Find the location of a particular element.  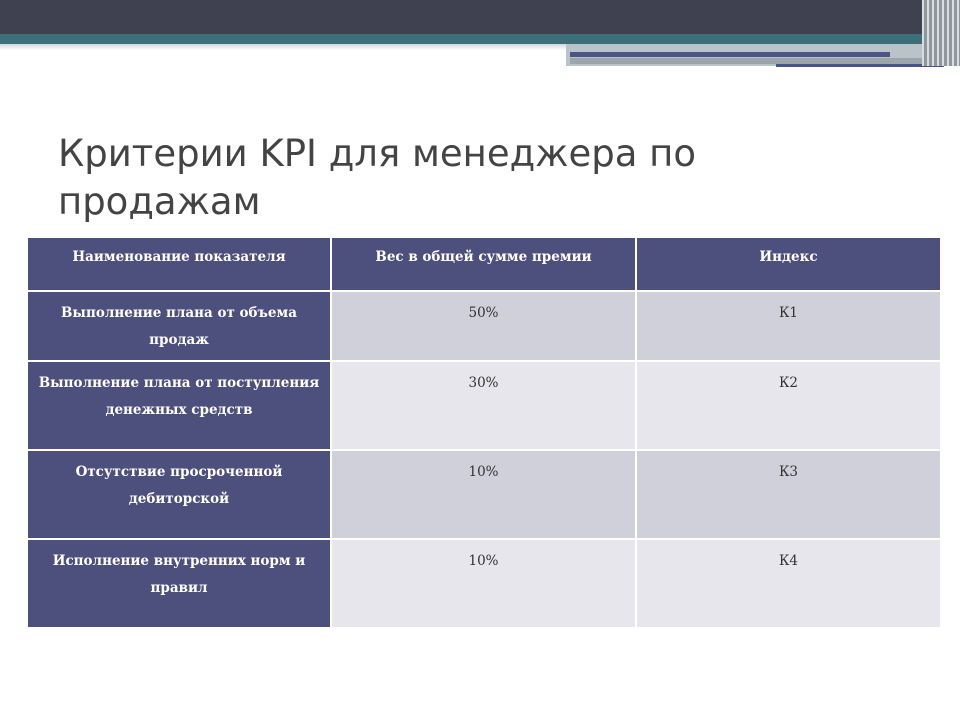

slide-title-line2: продажам is located at coordinates (159, 201).